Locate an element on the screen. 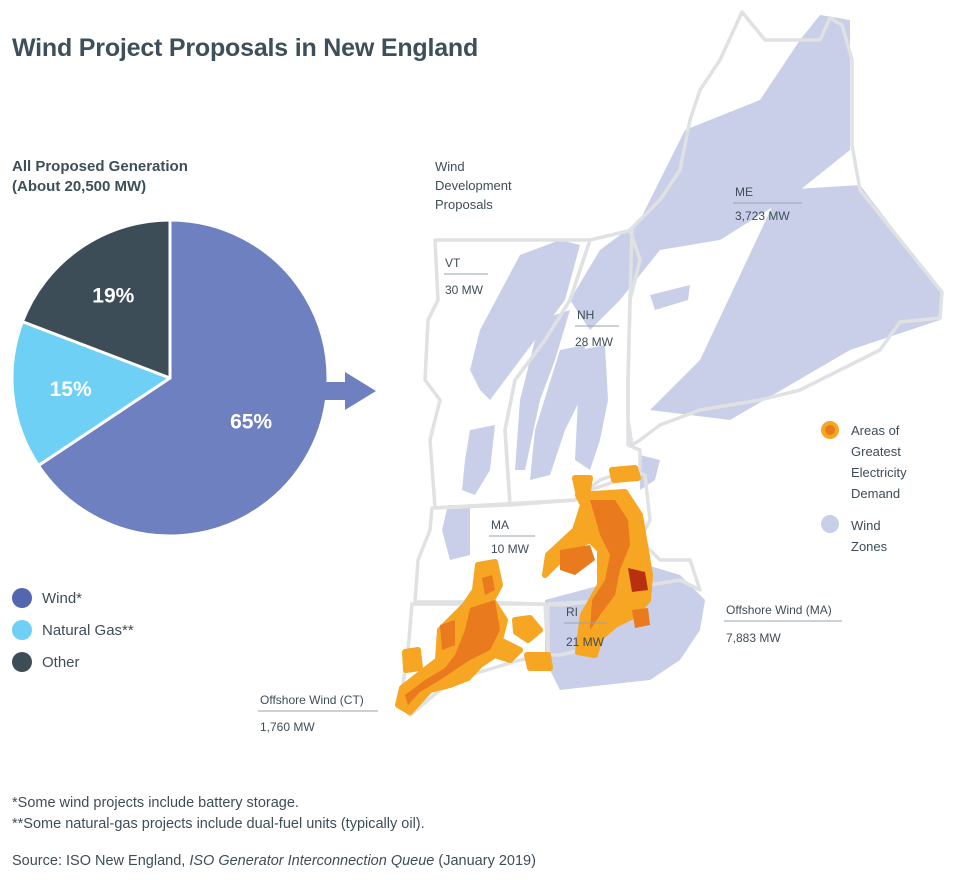 The height and width of the screenshot is (880, 955). state-mw-me: 3,723 MW is located at coordinates (762, 216).